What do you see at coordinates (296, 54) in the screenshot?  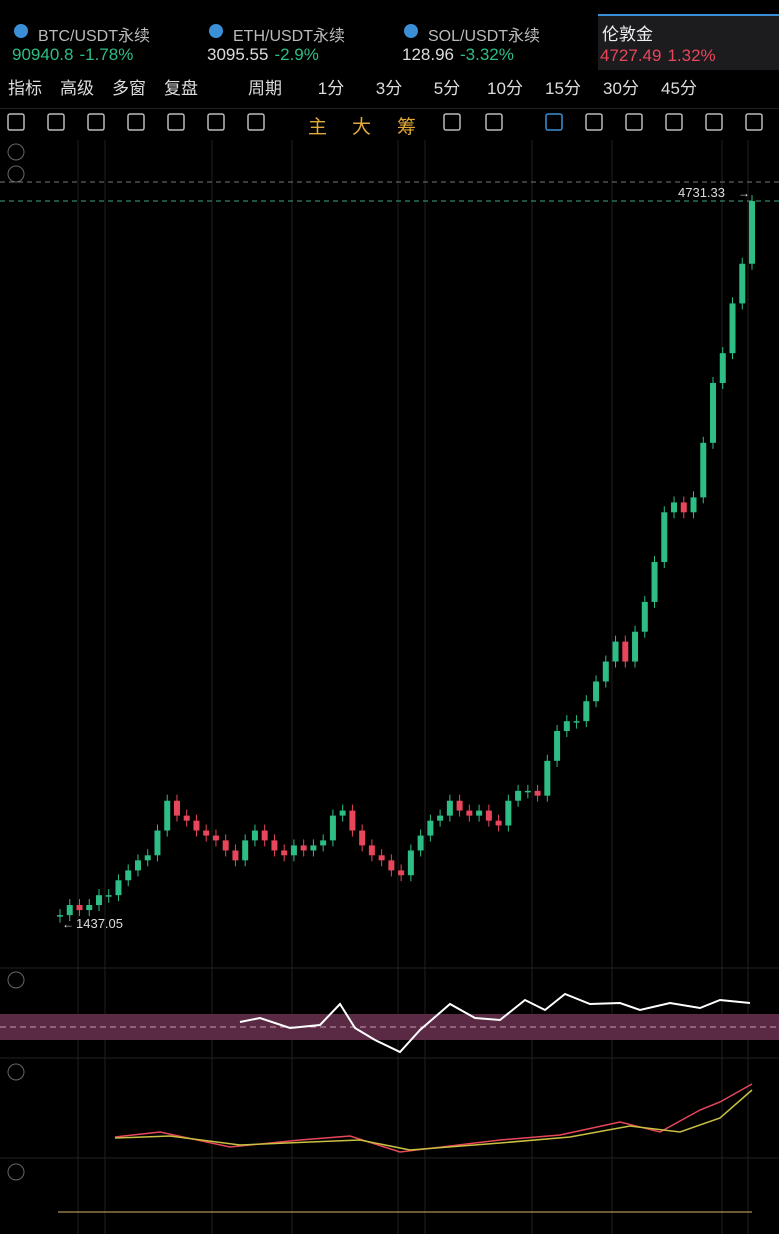 I see `ticker-change: -2.9%` at bounding box center [296, 54].